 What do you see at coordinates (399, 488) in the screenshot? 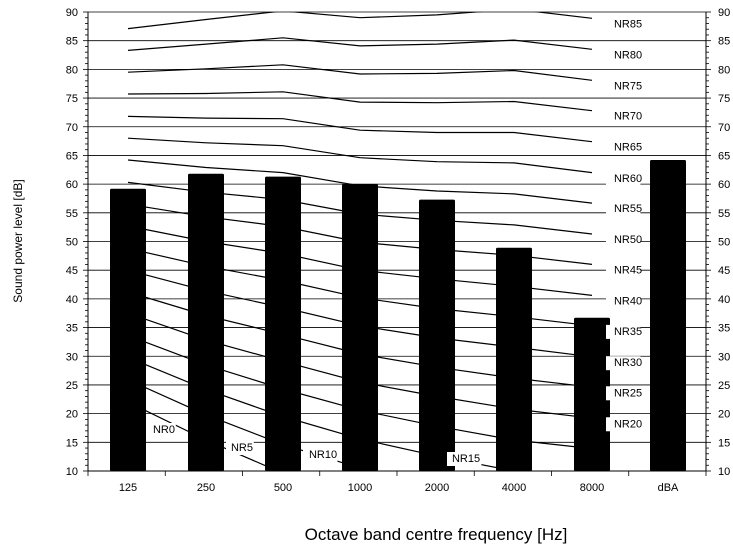
I see `x-tick-labels: 125 250 500 1000 2000 4000 8000 dBA` at bounding box center [399, 488].